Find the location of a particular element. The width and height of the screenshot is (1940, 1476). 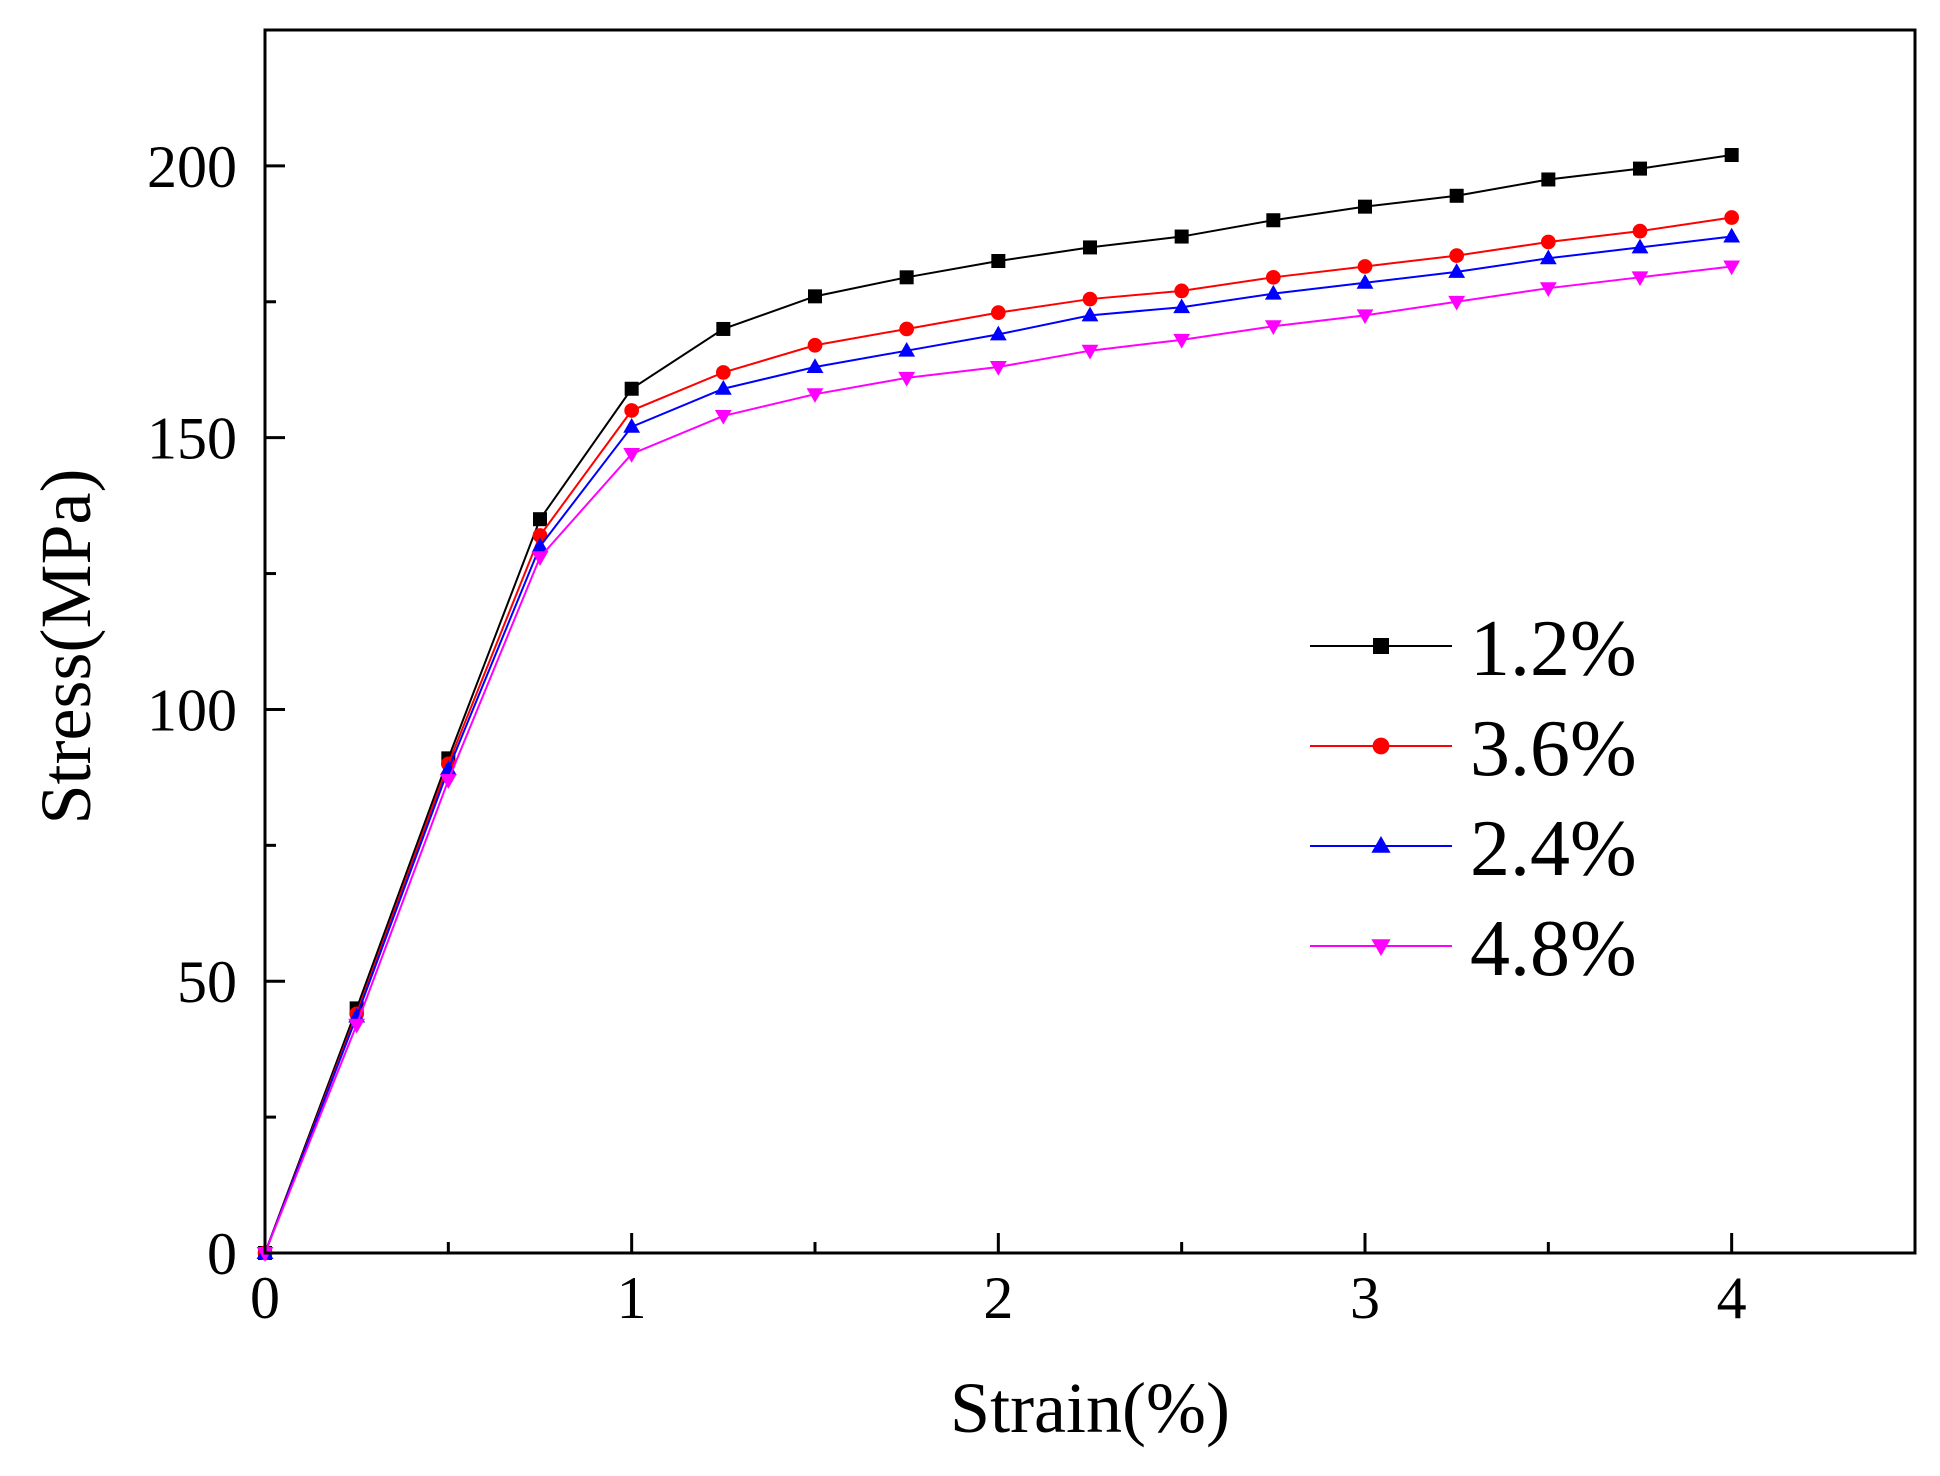

legend-entry: 4.8% is located at coordinates (1473, 949).